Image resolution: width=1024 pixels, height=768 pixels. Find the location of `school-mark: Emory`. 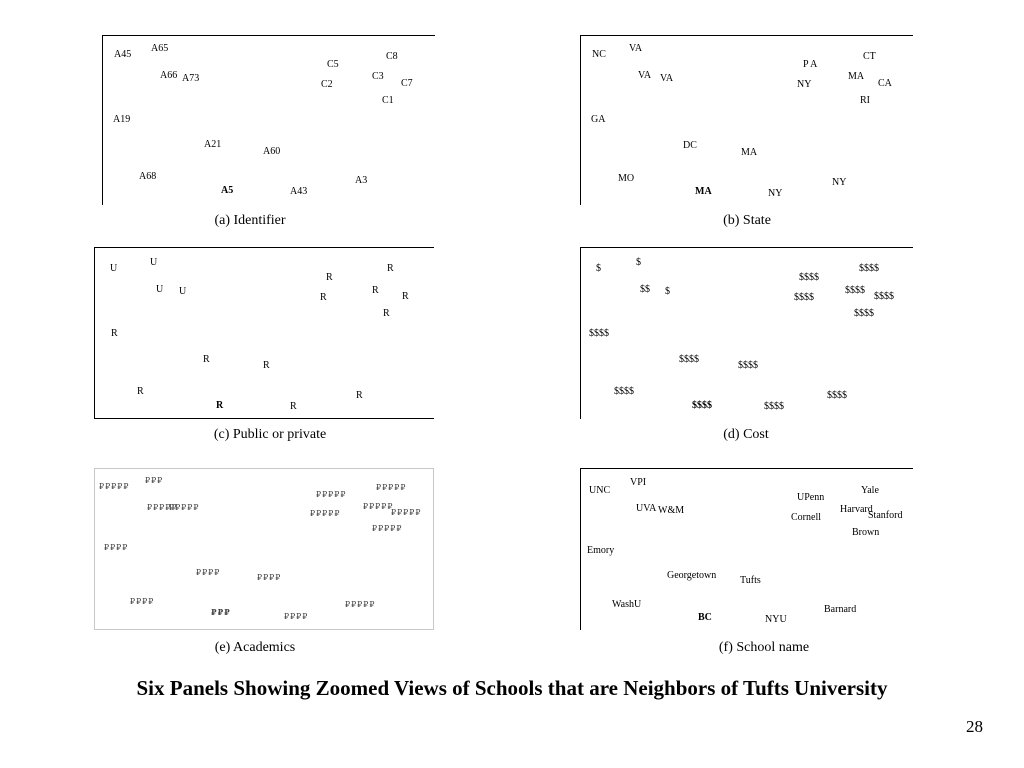

school-mark: Emory is located at coordinates (601, 550).